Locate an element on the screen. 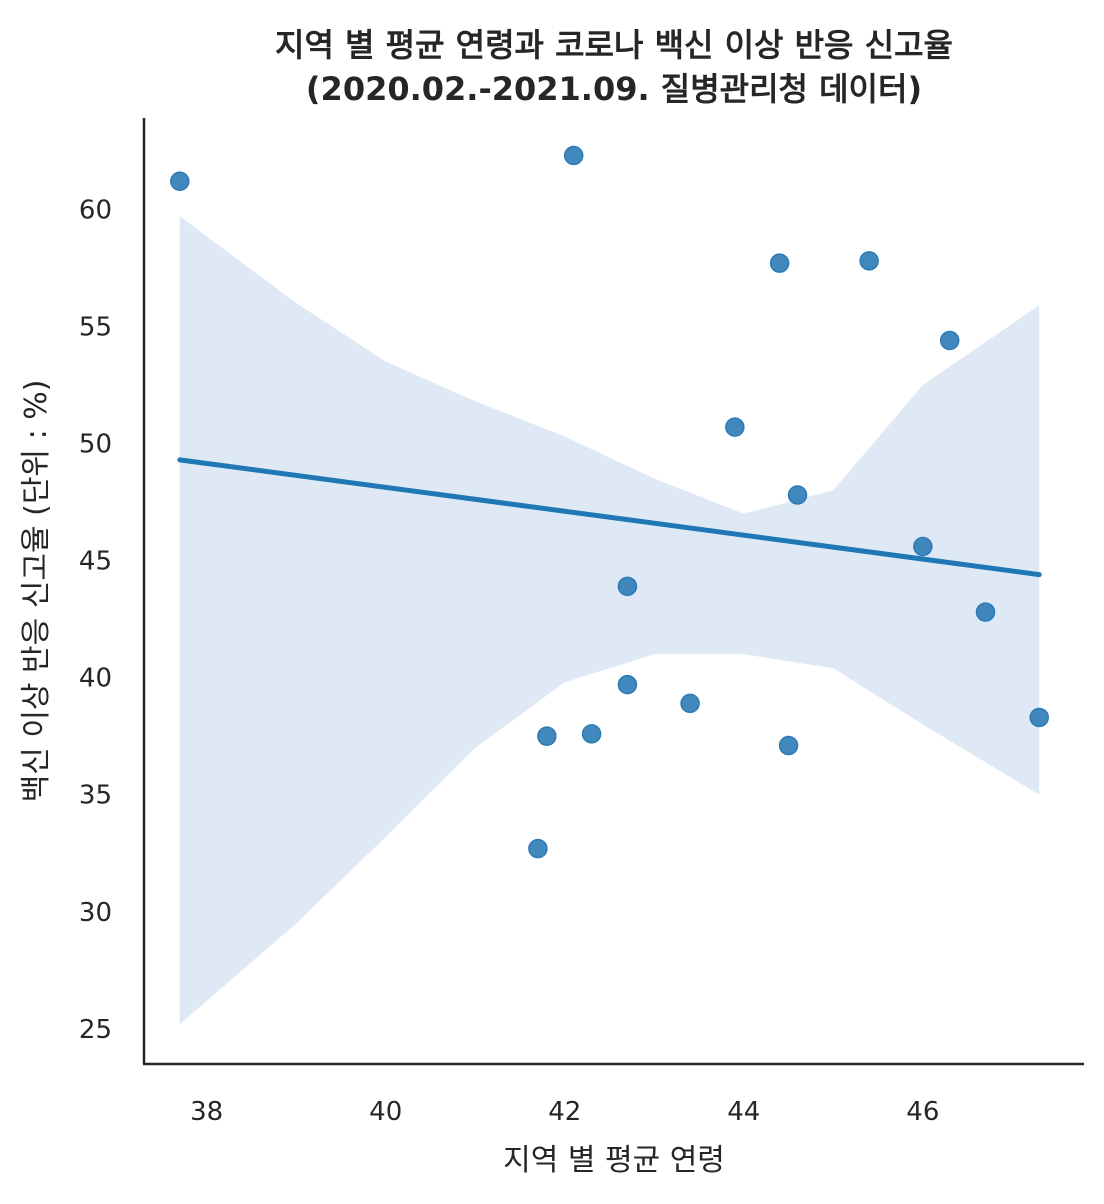 The image size is (1104, 1204). y-tick-label-25: 25 is located at coordinates (95, 1030).